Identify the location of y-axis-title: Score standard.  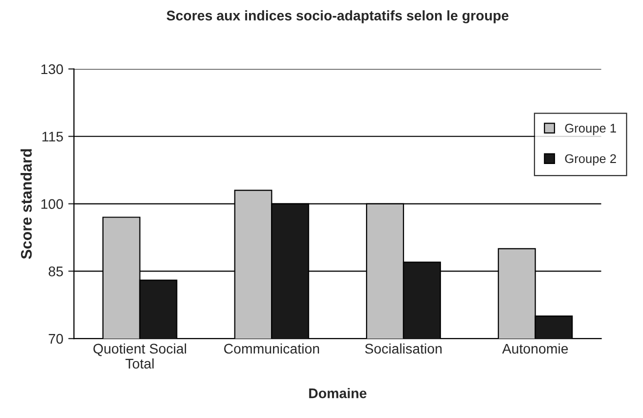
(26, 204).